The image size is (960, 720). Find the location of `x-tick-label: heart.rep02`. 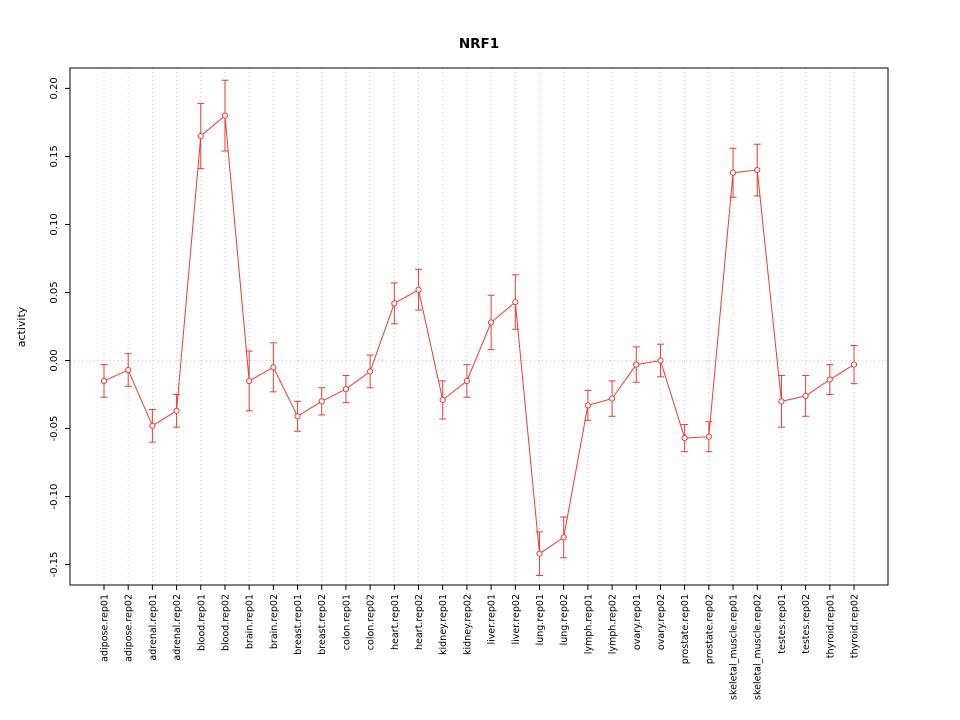

x-tick-label: heart.rep02 is located at coordinates (419, 622).